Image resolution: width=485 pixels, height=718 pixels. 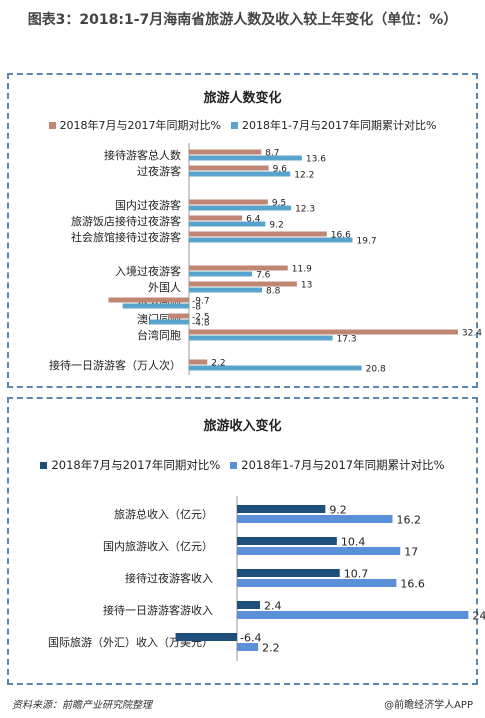 I want to click on data-label: 24.1, so click(x=478, y=616).